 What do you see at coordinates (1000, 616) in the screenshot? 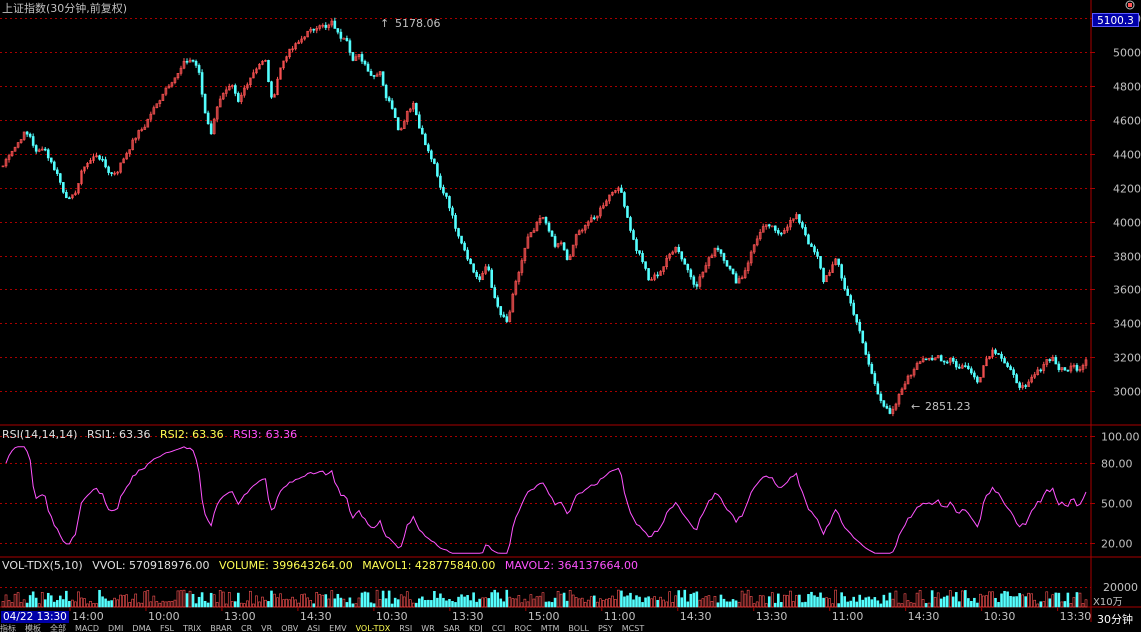
I see `time-tick-label: 10:30` at bounding box center [1000, 616].